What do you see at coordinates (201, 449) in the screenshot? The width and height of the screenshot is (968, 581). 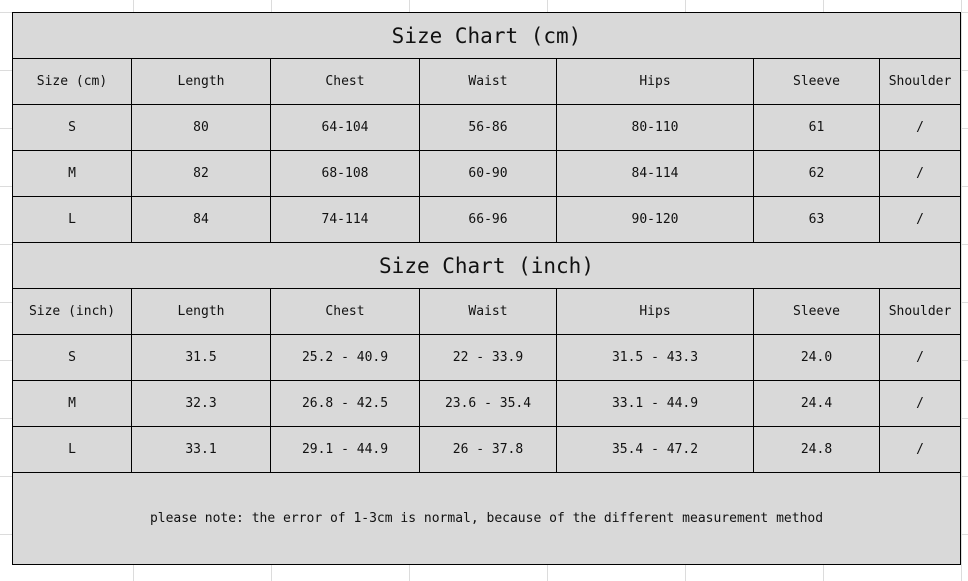 I see `table-cell: 33.1` at bounding box center [201, 449].